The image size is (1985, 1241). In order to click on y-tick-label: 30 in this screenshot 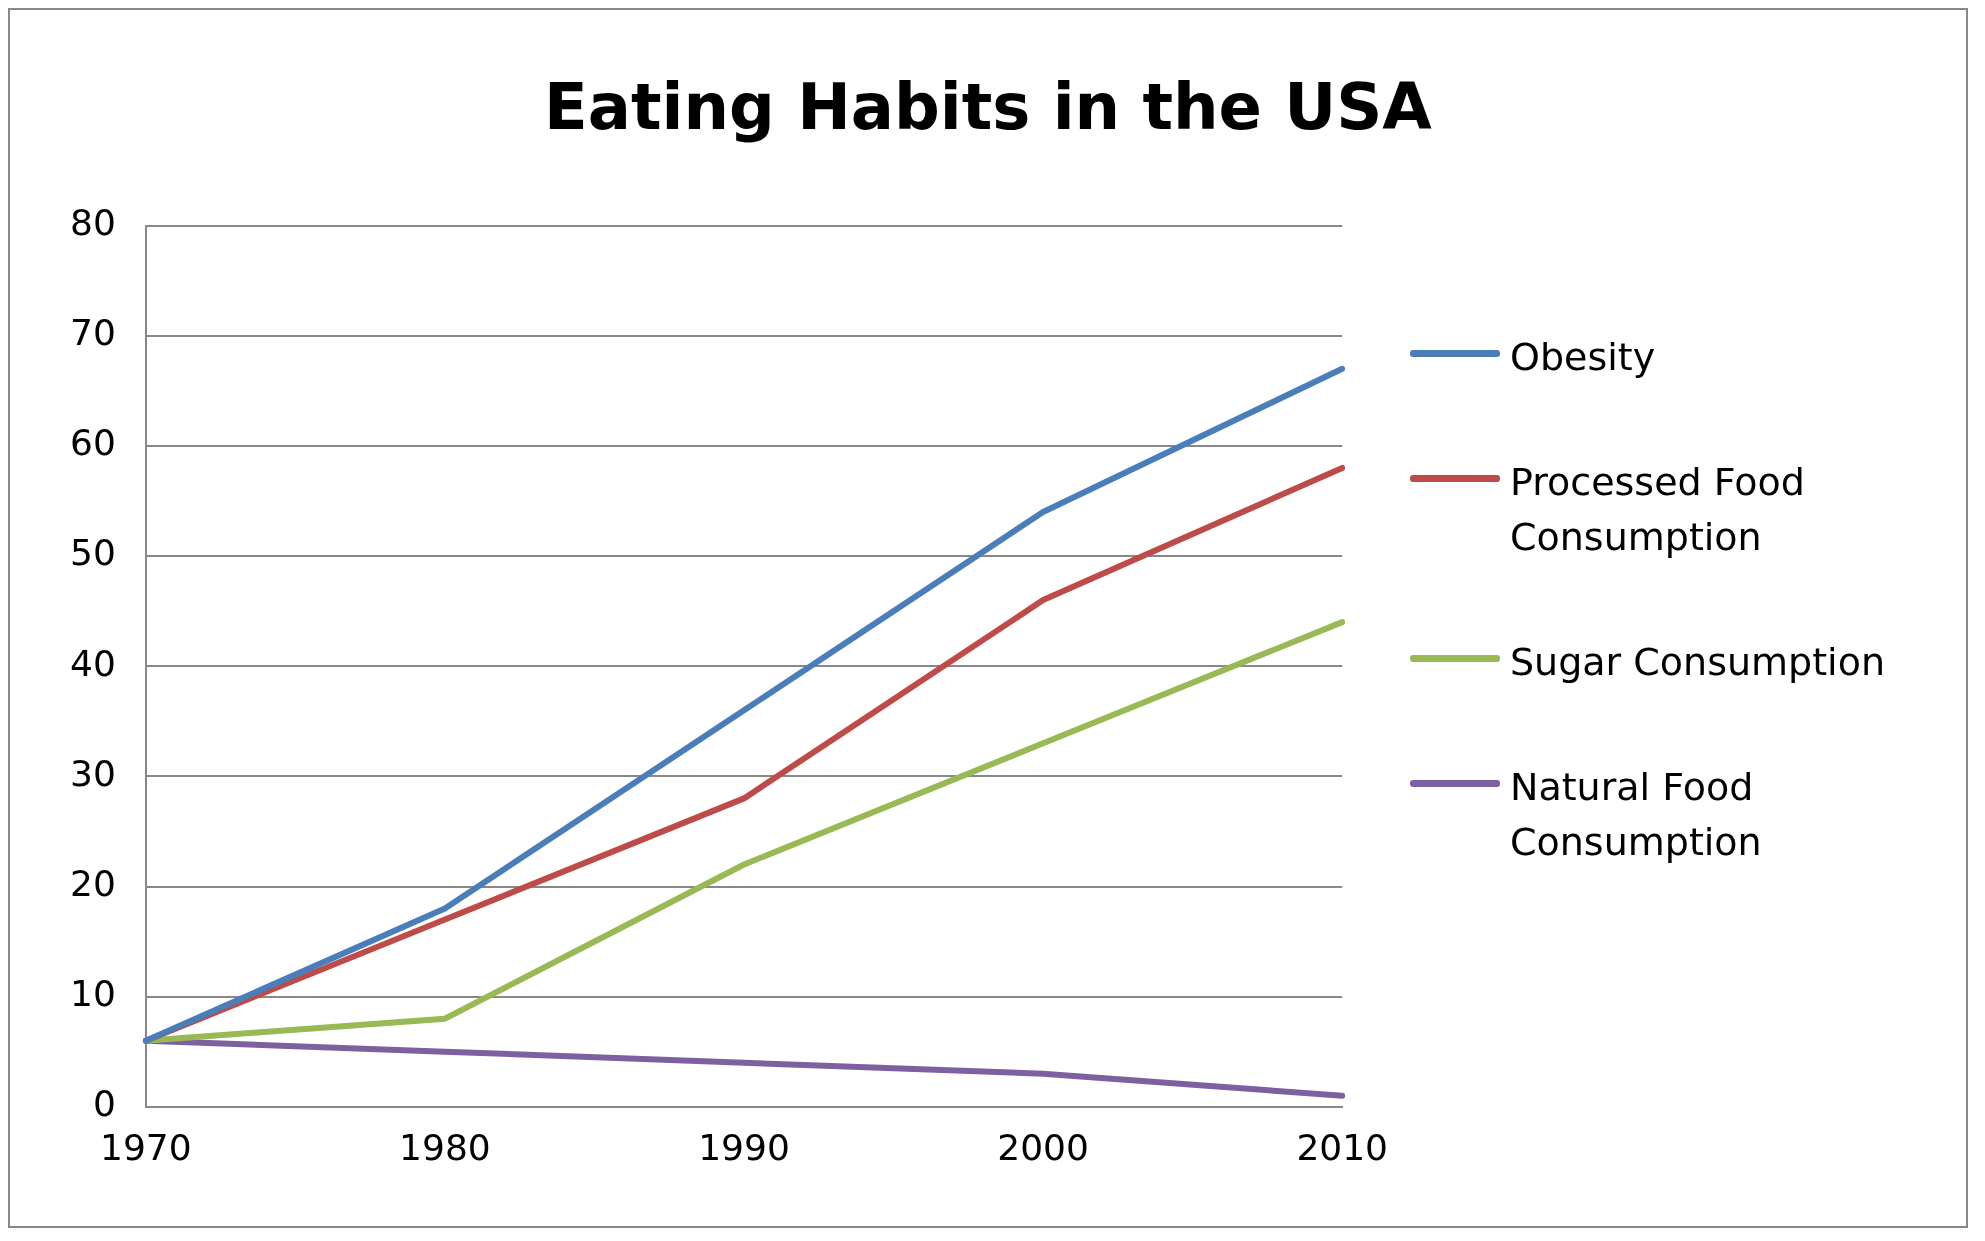, I will do `click(93, 773)`.